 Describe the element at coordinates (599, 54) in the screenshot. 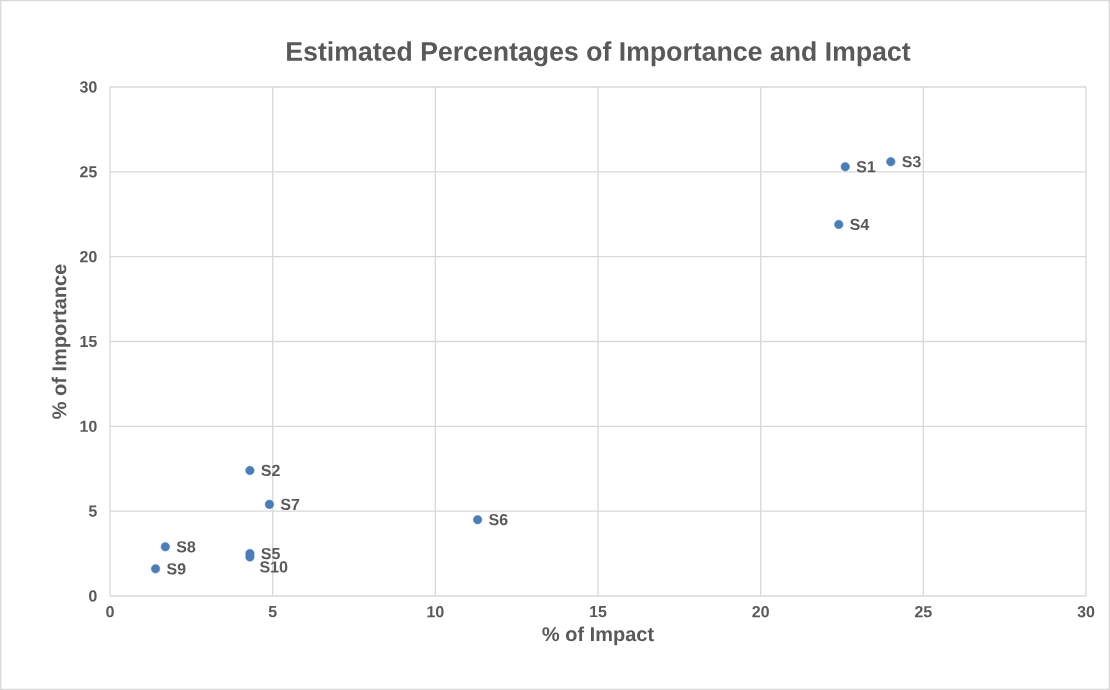

I see `chart-title: Estimated Percentages of Importance and Impact` at that location.